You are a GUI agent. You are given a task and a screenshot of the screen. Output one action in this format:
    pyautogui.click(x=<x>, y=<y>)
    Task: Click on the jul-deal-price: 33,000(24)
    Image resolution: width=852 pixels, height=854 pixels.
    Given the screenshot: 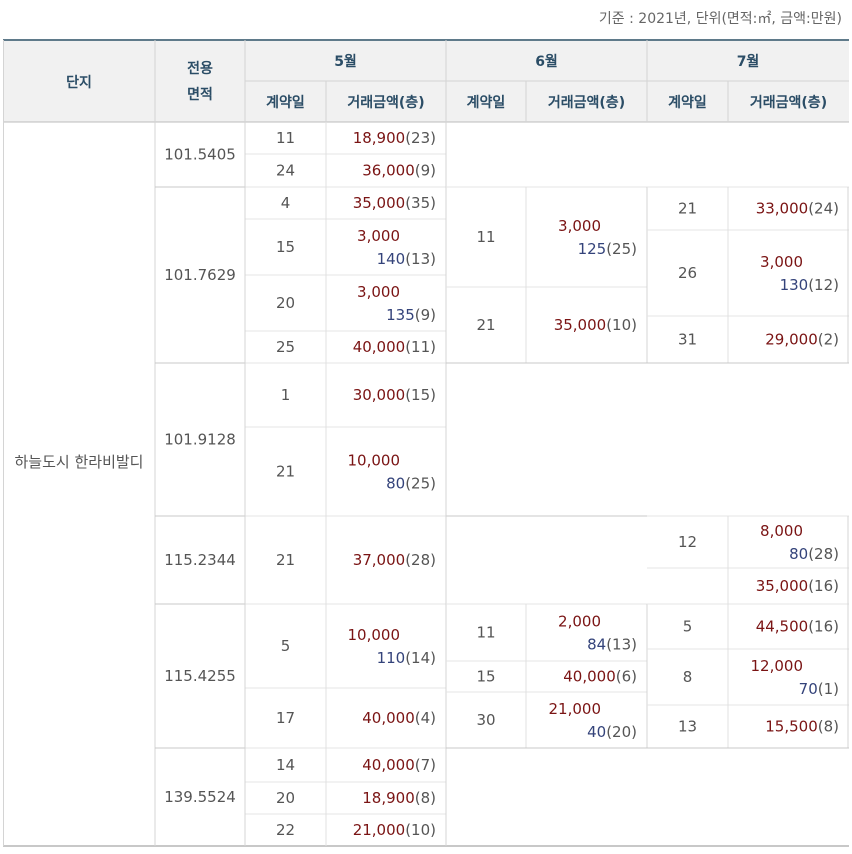 What is the action you would take?
    pyautogui.click(x=797, y=209)
    